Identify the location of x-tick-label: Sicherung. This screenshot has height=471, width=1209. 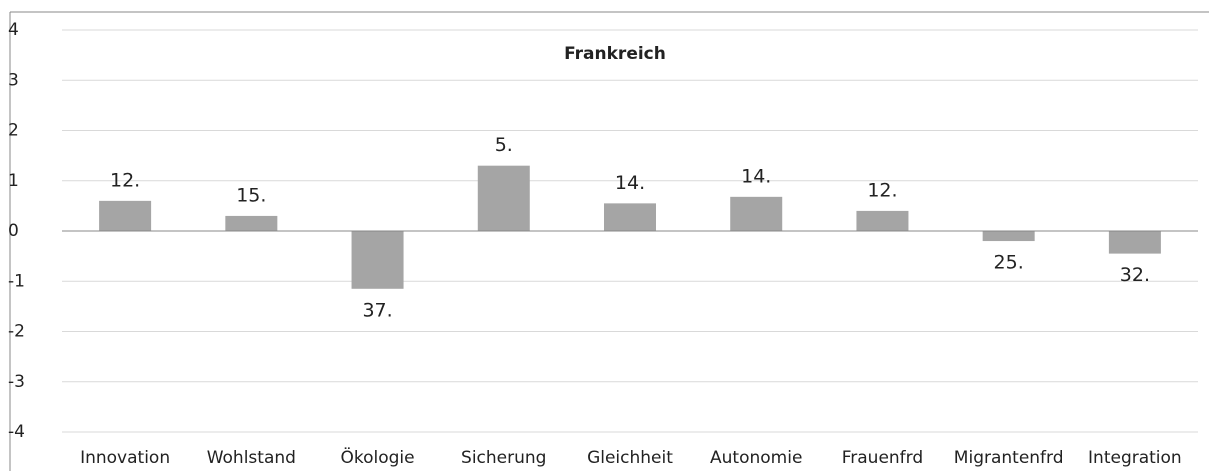
(503, 458).